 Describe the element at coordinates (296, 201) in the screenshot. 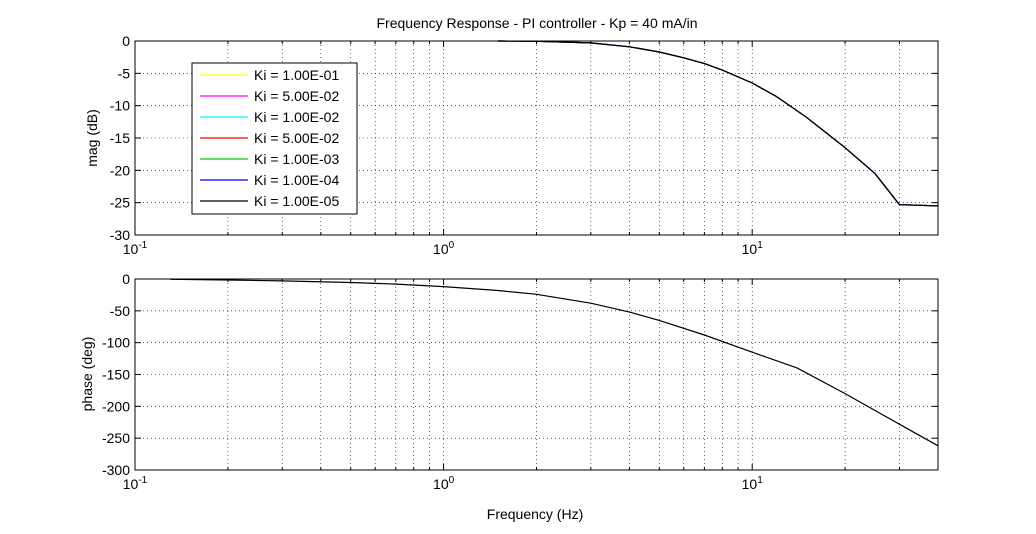

I see `legend-entry-label: Ki = 1.00E-05` at that location.